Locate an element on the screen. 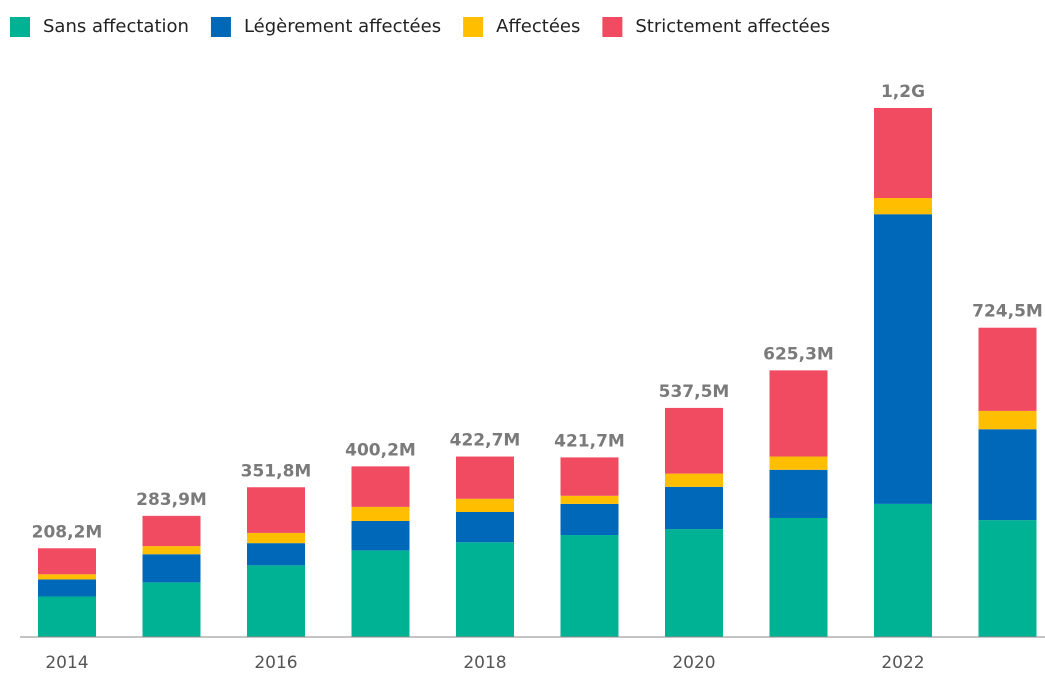 The height and width of the screenshot is (673, 1045). total-label: 421,7M is located at coordinates (589, 441).